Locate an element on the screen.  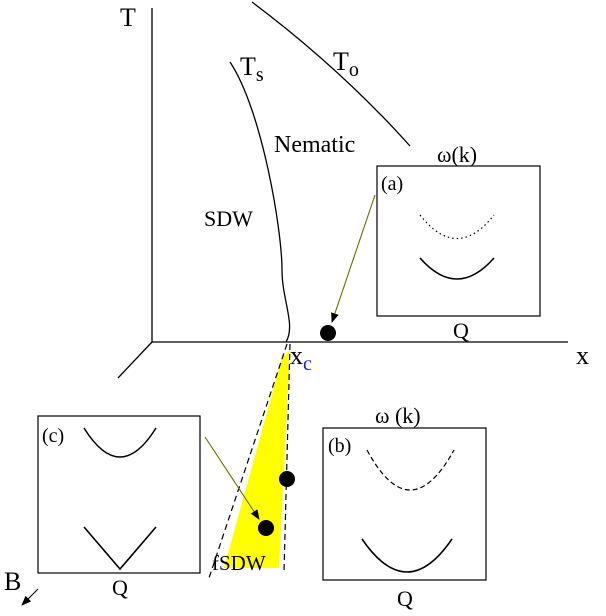
inset-c-frame is located at coordinates (119, 494).